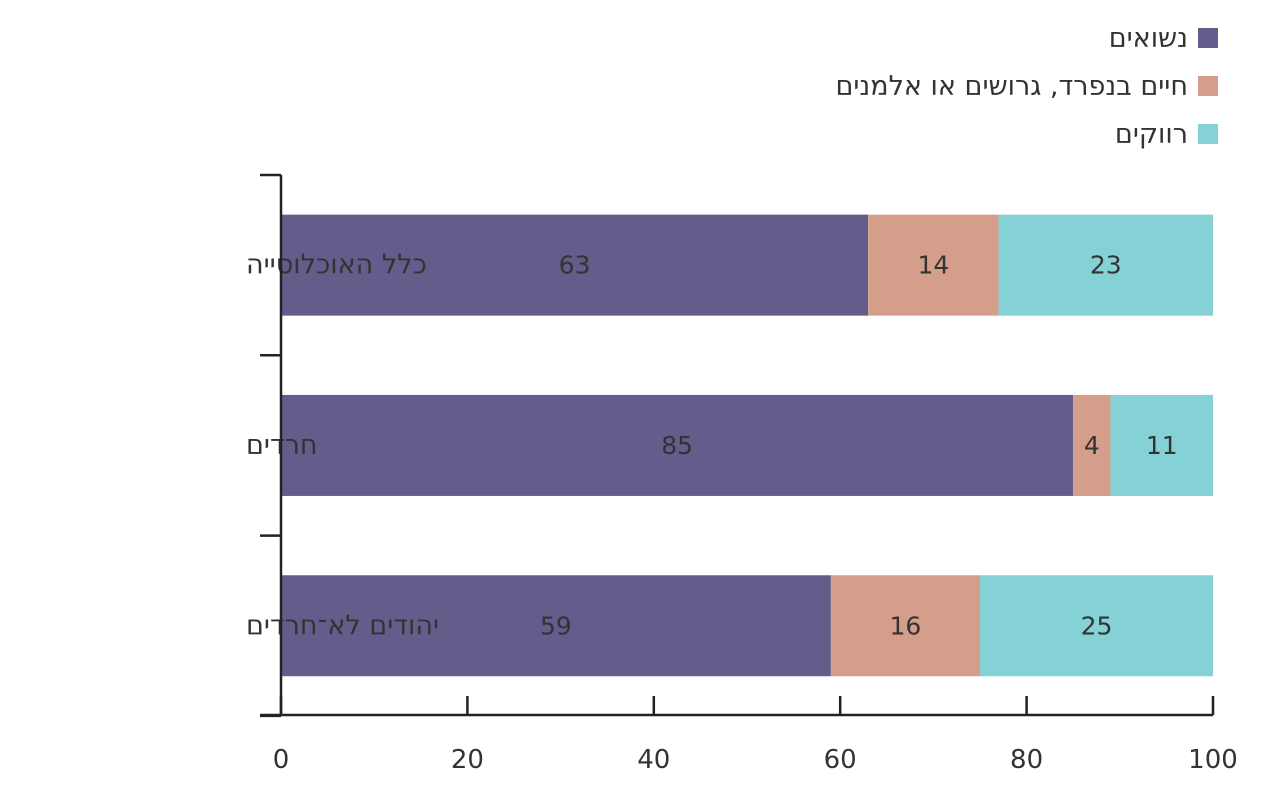  I want to click on data-label: 4, so click(1092, 445).